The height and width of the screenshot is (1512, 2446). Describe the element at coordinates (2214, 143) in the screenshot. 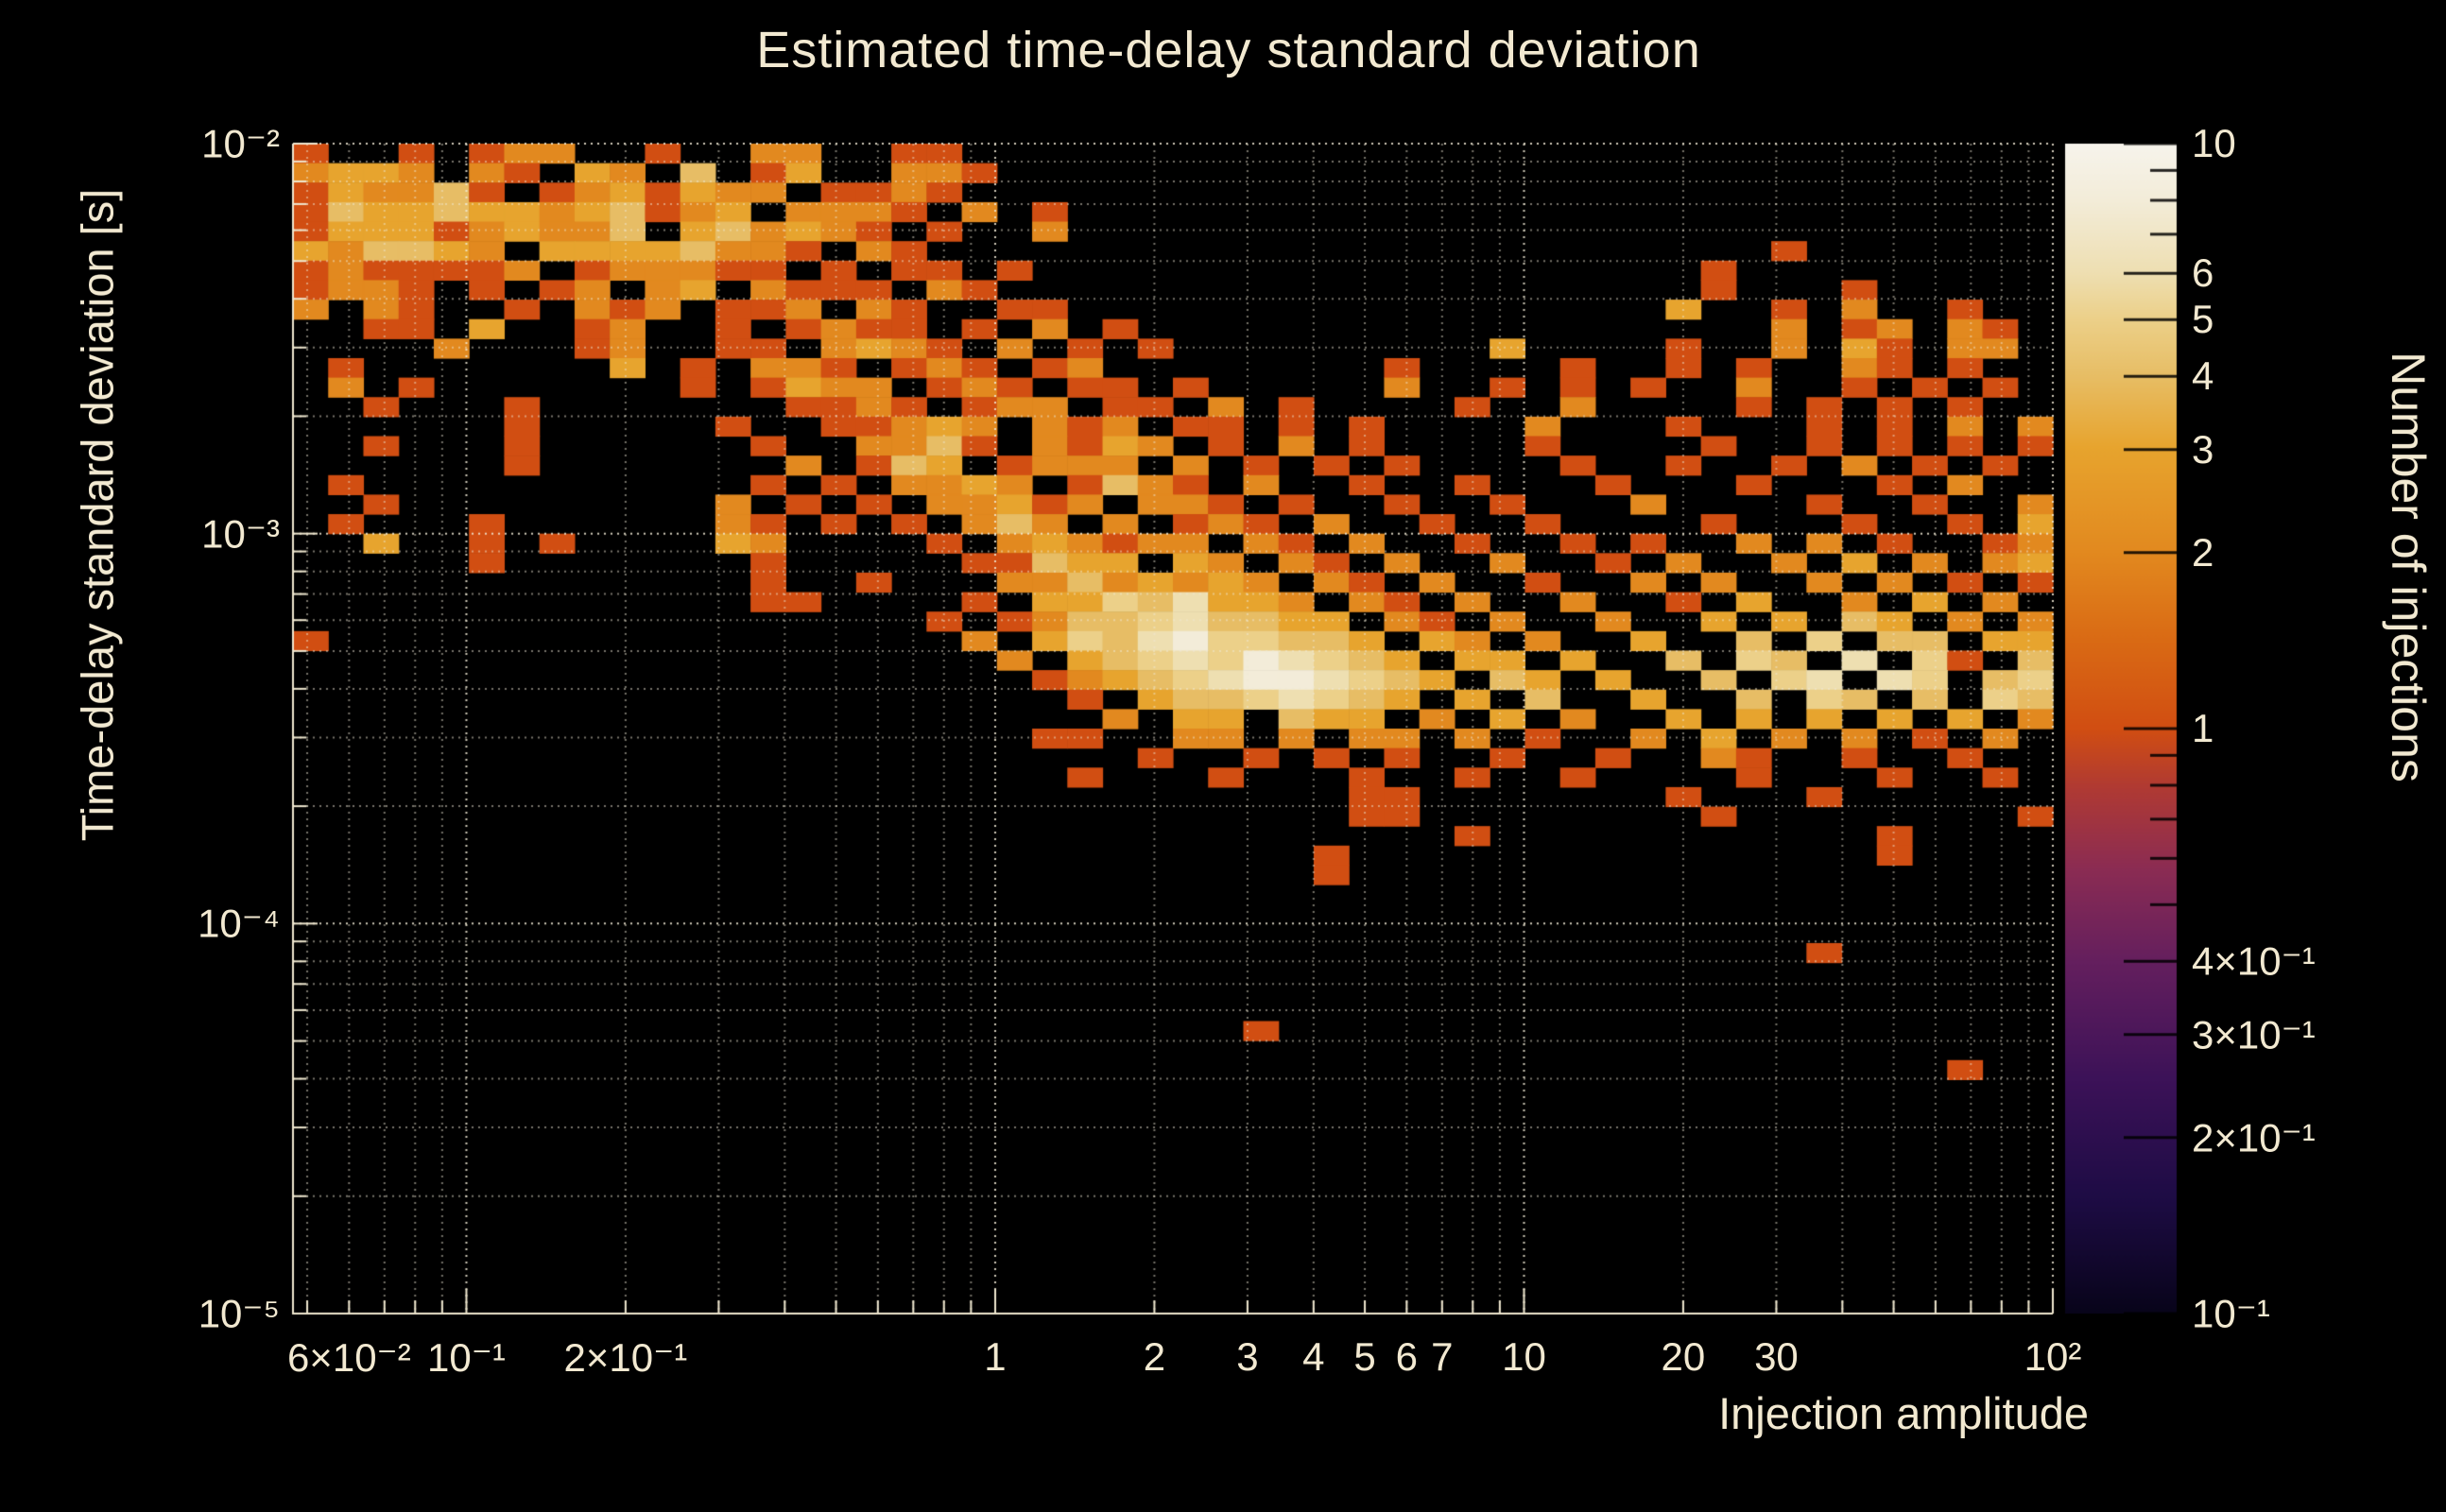

I see `colorbar-tick-label: 10` at that location.